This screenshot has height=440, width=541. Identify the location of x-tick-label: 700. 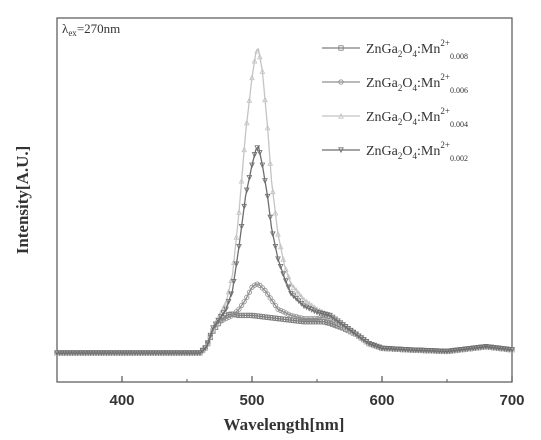
(511, 400).